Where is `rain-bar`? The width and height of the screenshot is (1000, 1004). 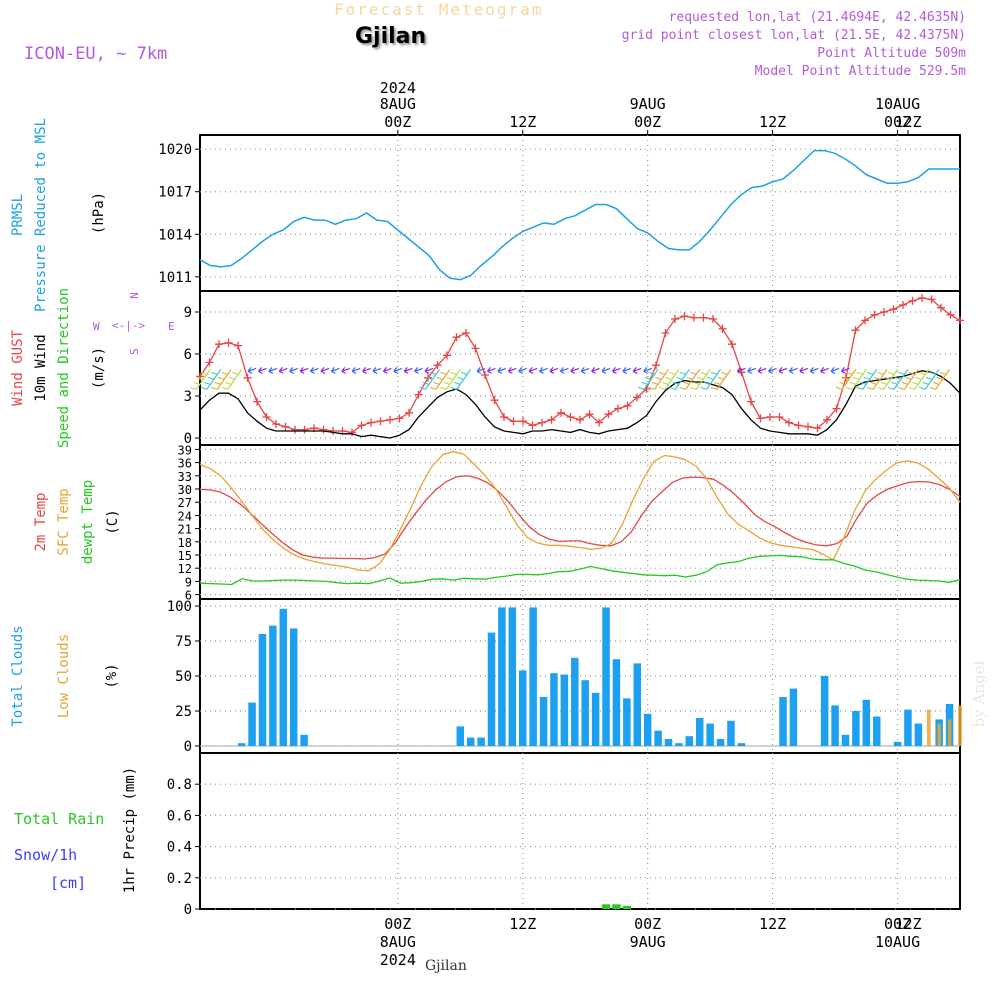
rain-bar is located at coordinates (606, 906).